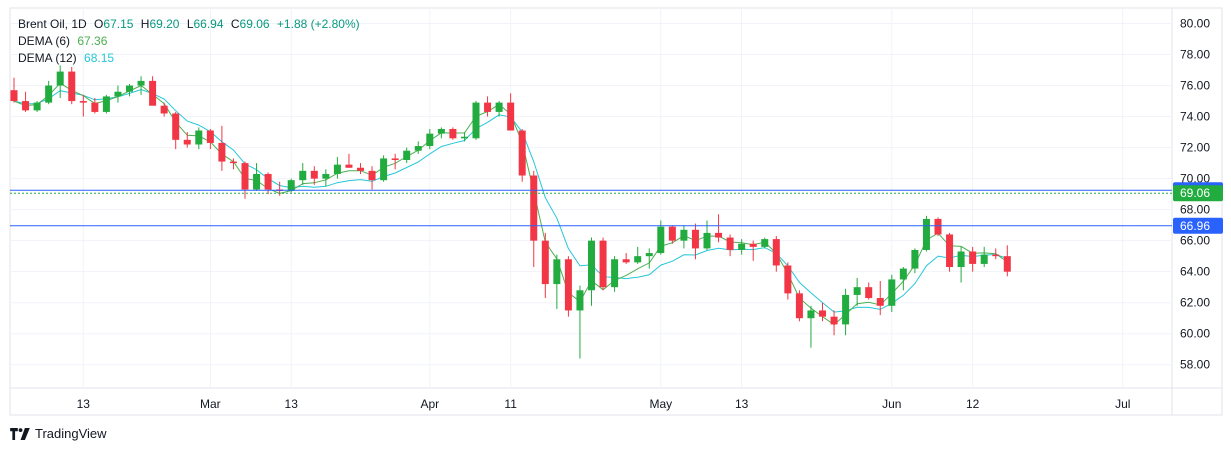  I want to click on price-tick-label: 64.00, so click(1195, 272).